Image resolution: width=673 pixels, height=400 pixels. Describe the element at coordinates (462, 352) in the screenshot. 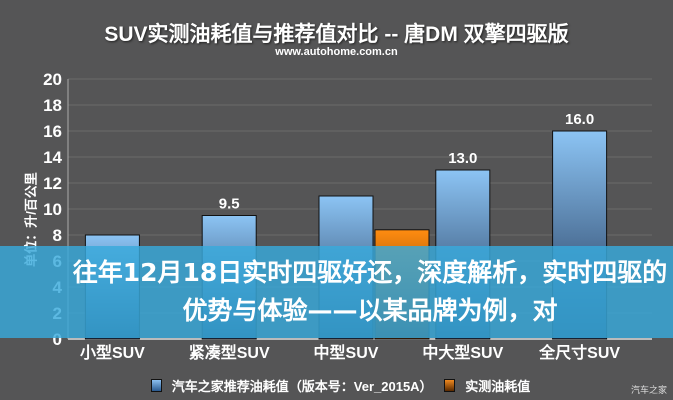

I see `x-tick-label: 中大型SUV` at that location.